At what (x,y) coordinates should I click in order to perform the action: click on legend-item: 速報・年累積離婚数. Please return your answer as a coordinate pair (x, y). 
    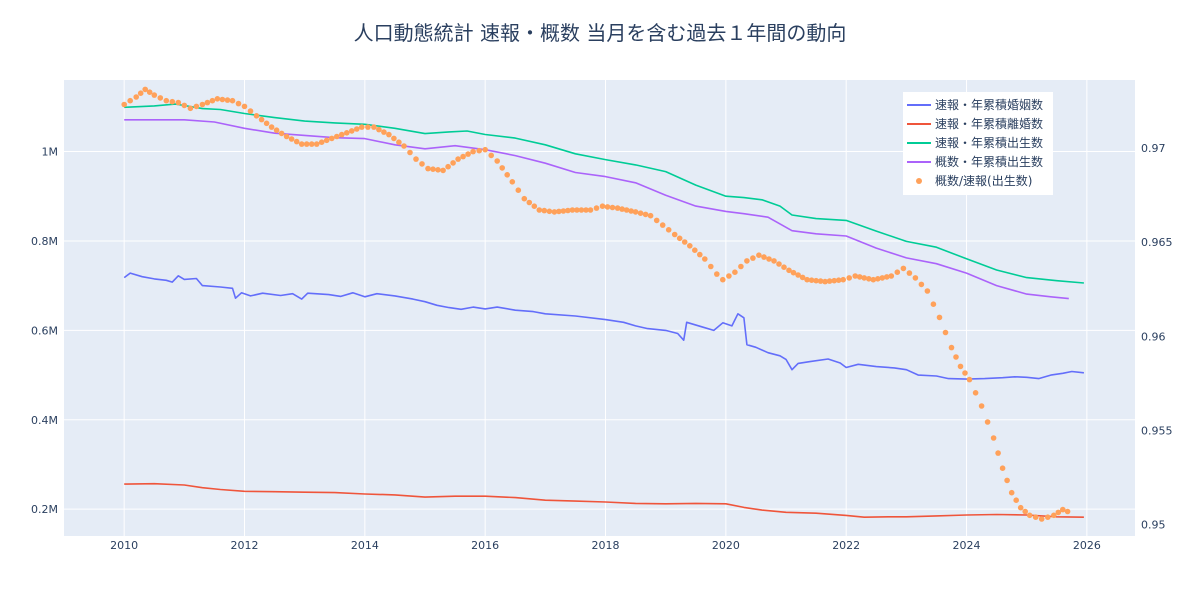
    Looking at the image, I should click on (975, 123).